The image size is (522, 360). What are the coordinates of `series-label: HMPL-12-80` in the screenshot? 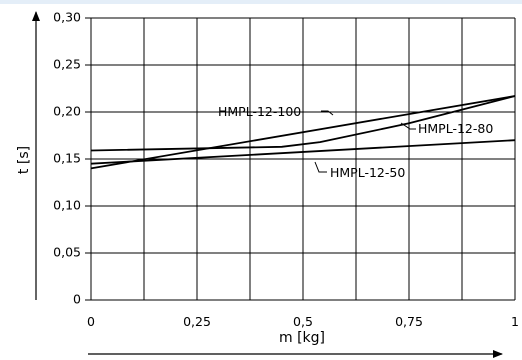 It's located at (455, 128).